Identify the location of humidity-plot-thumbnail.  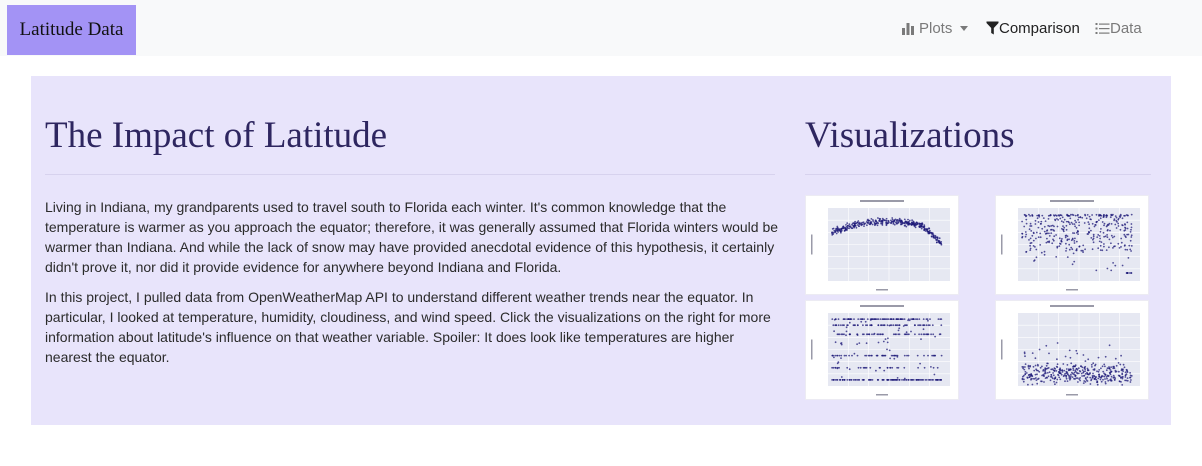
(1072, 245).